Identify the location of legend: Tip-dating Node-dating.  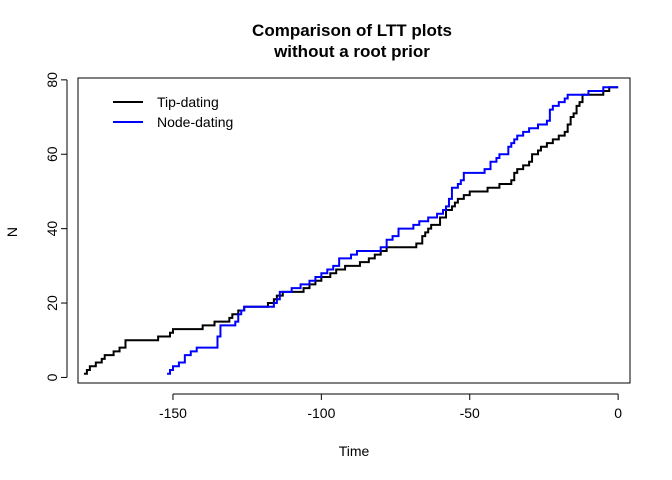
(173, 112).